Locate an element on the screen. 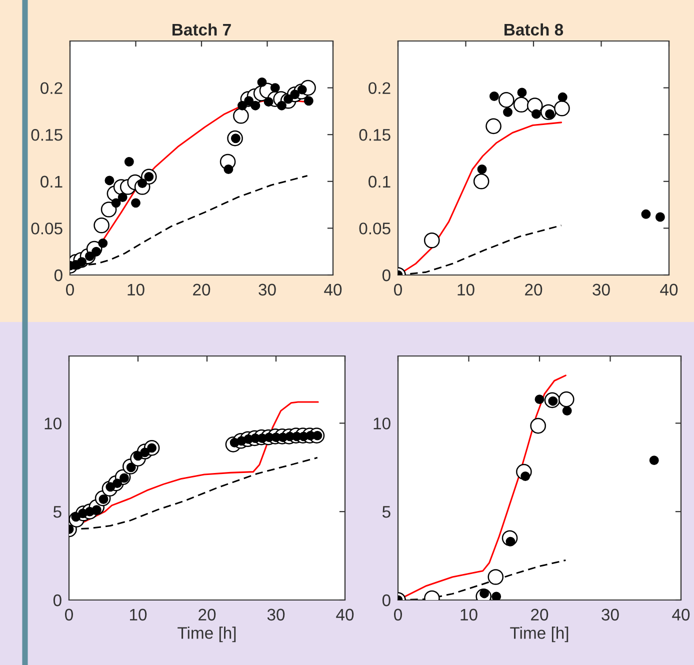 Image resolution: width=694 pixels, height=665 pixels. chart-title: Batch 8 is located at coordinates (534, 29).